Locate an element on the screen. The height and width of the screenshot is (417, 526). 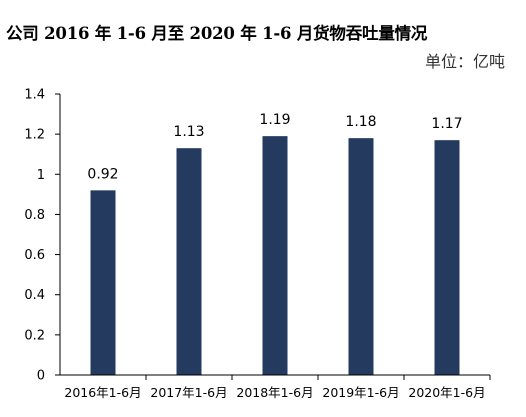
data-label: 0.92 is located at coordinates (102, 174).